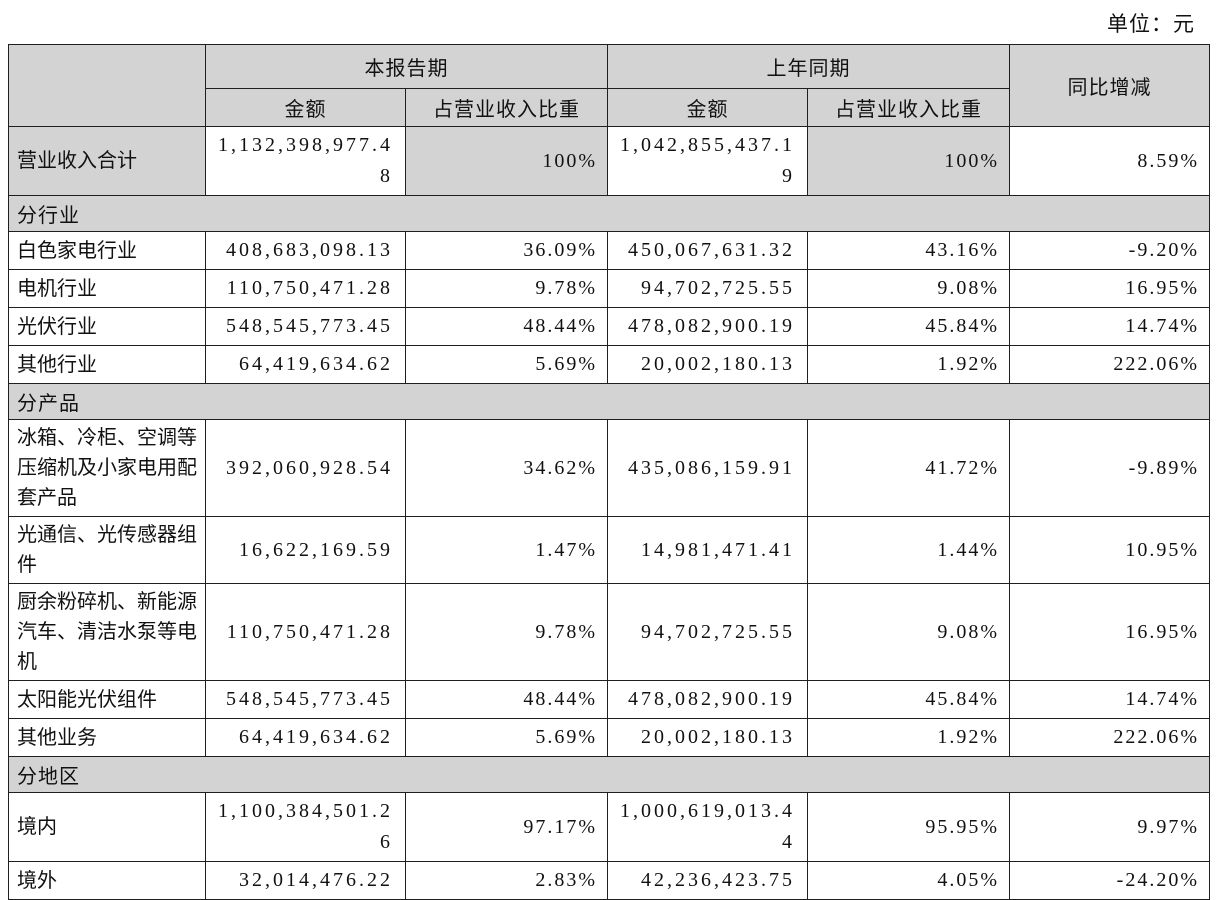 The width and height of the screenshot is (1223, 900). I want to click on row-label-cell: 其他业务, so click(107, 737).